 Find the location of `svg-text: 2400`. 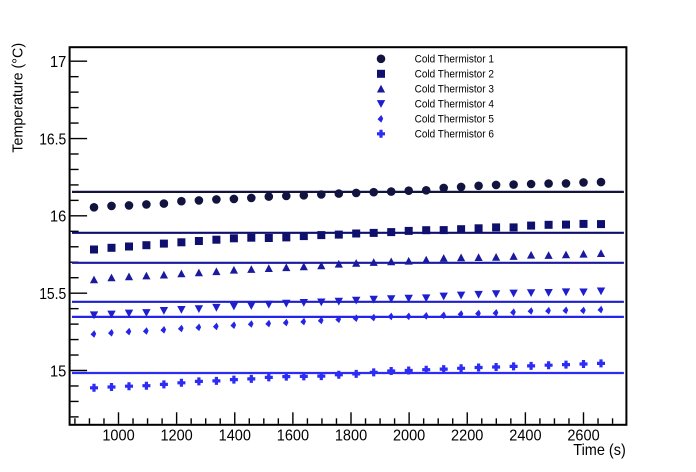

svg-text: 2400 is located at coordinates (525, 435).